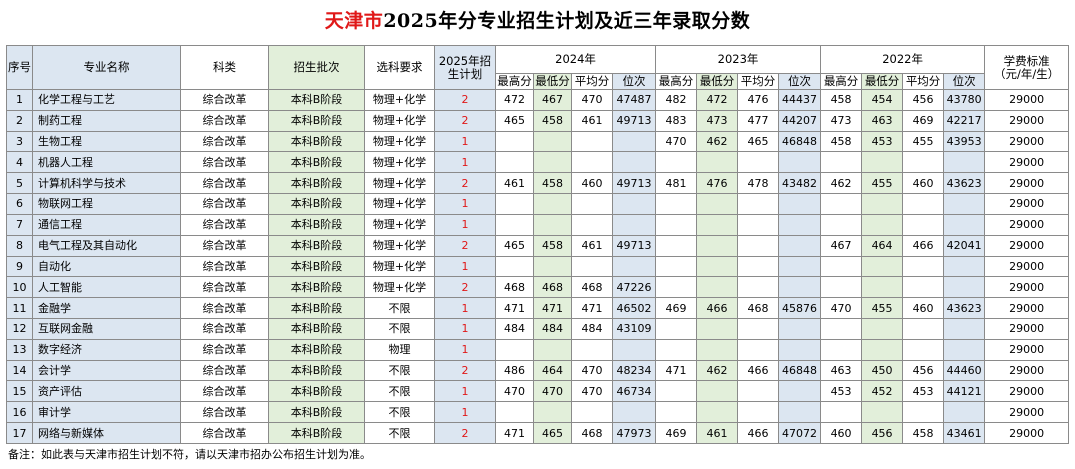  I want to click on row-seq: 7, so click(19, 224).